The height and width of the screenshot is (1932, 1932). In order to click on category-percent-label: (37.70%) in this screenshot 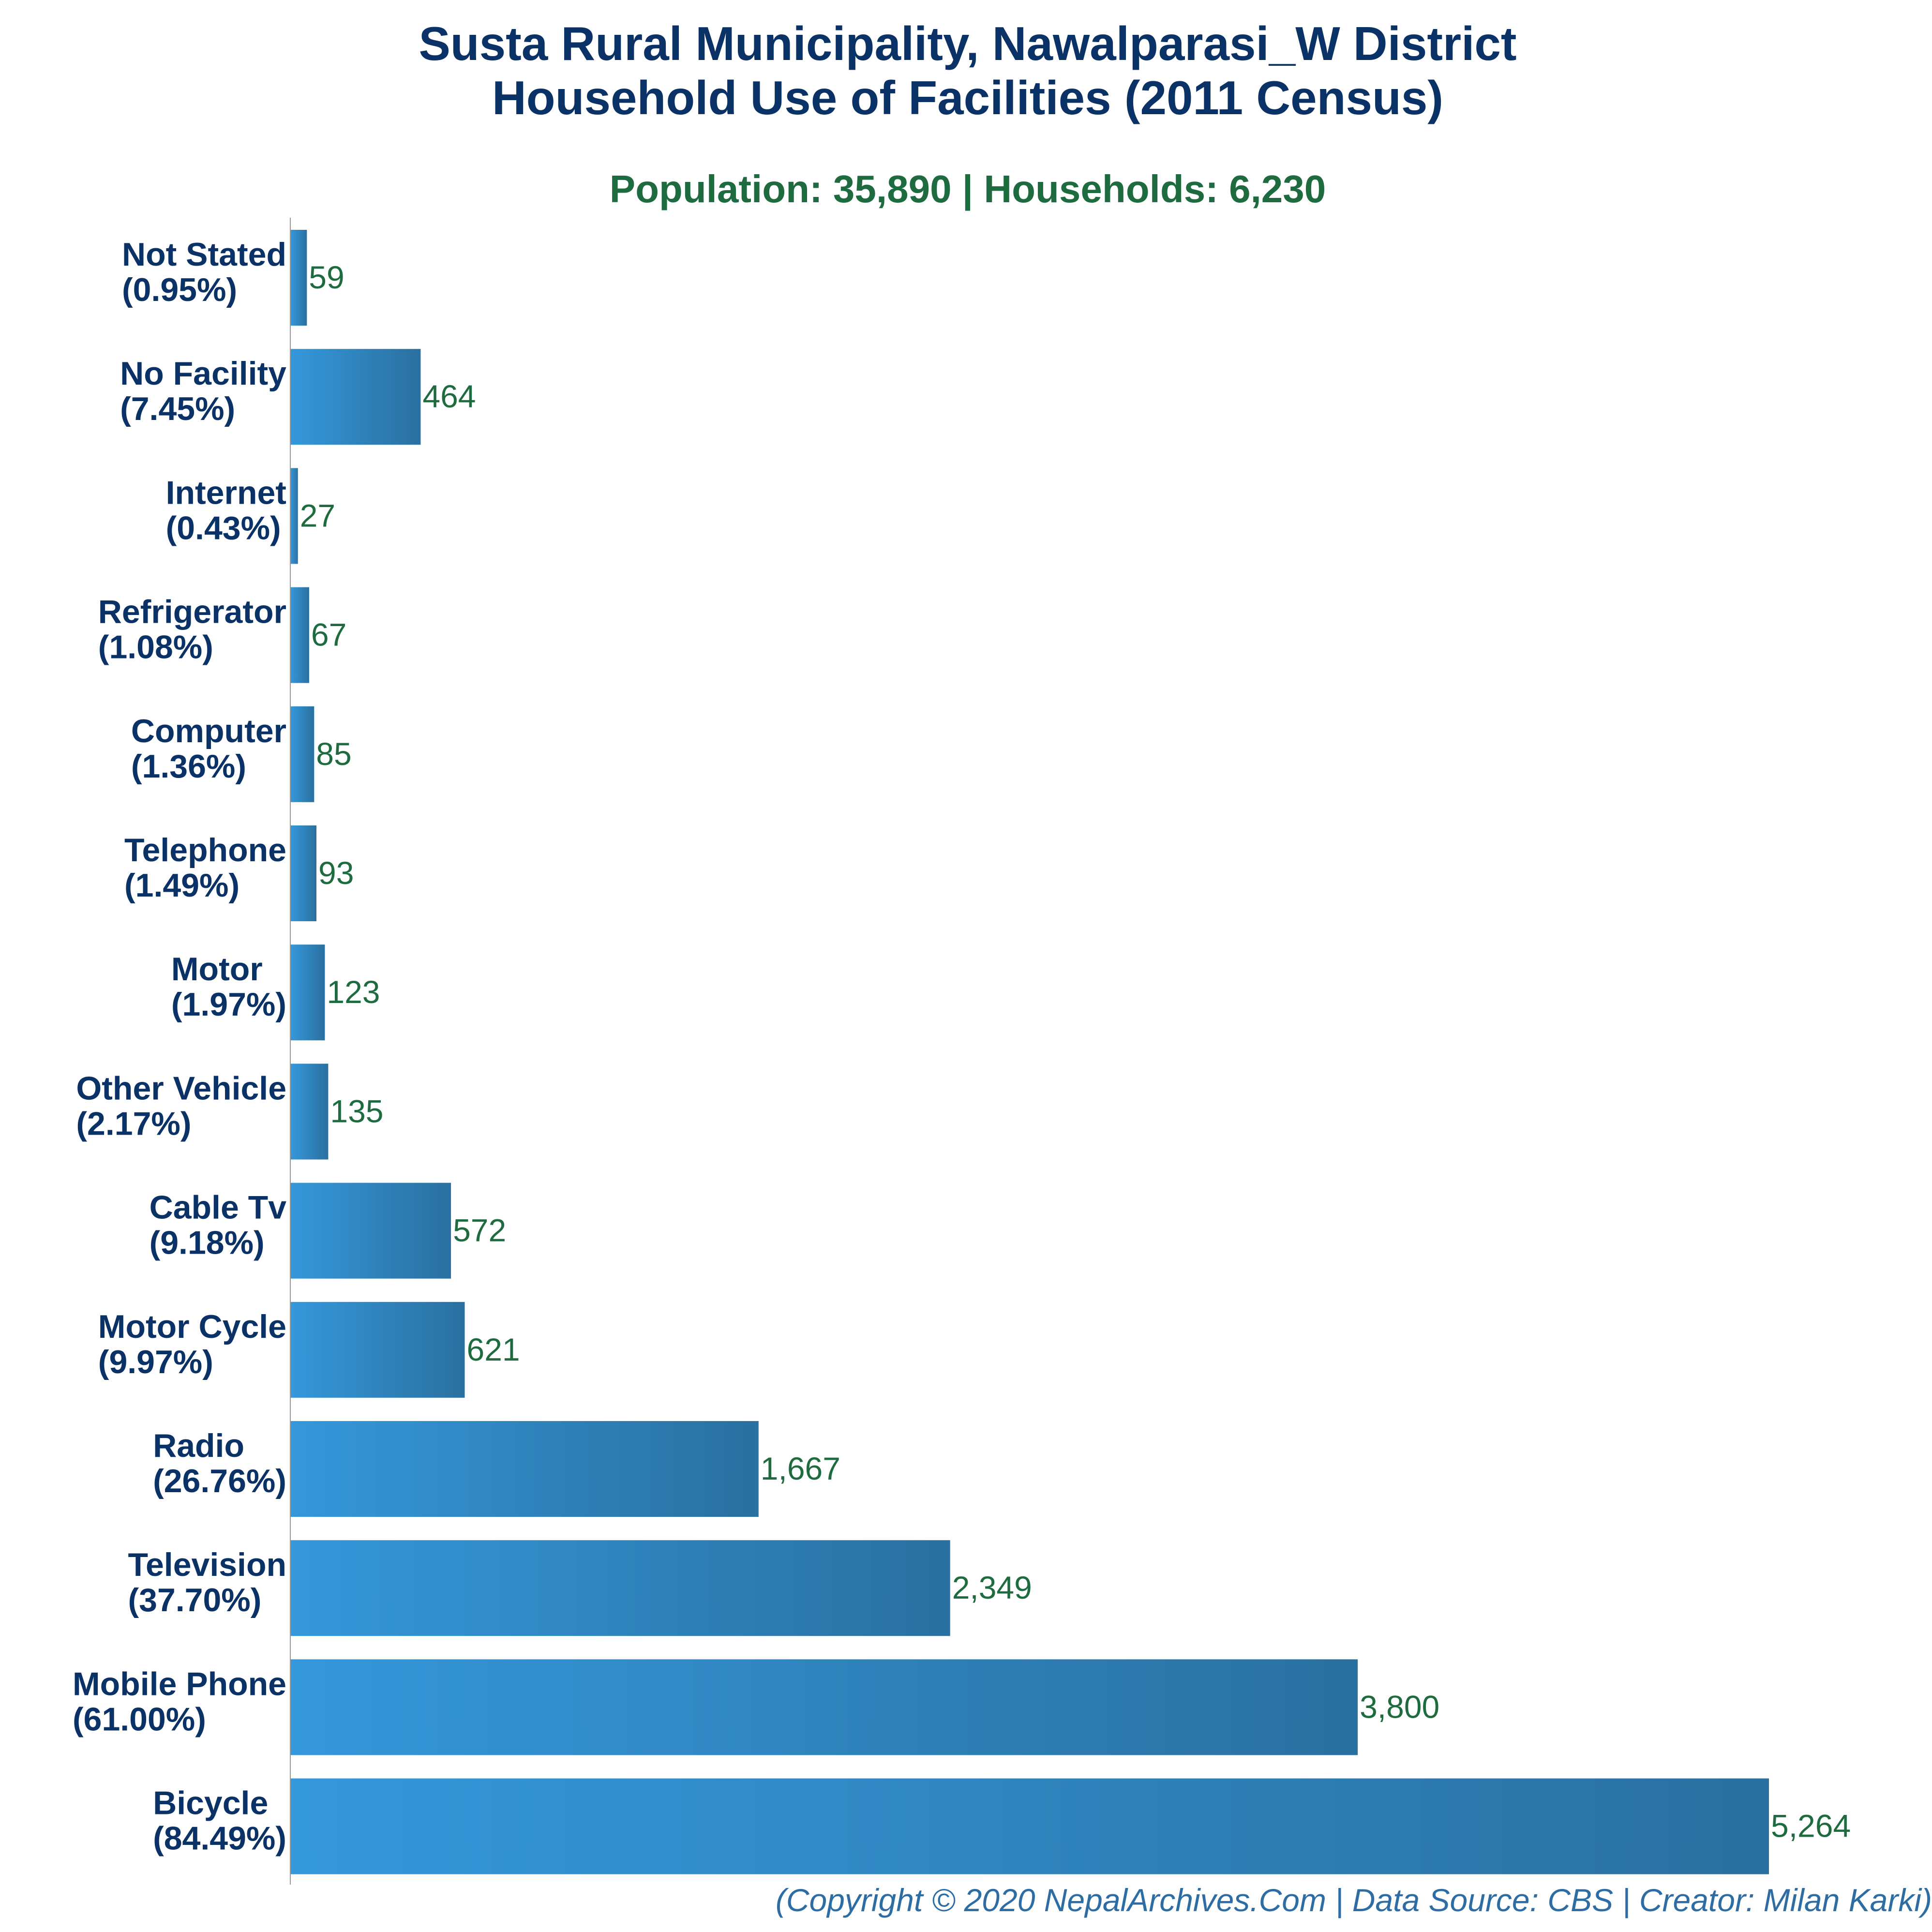, I will do `click(195, 1600)`.